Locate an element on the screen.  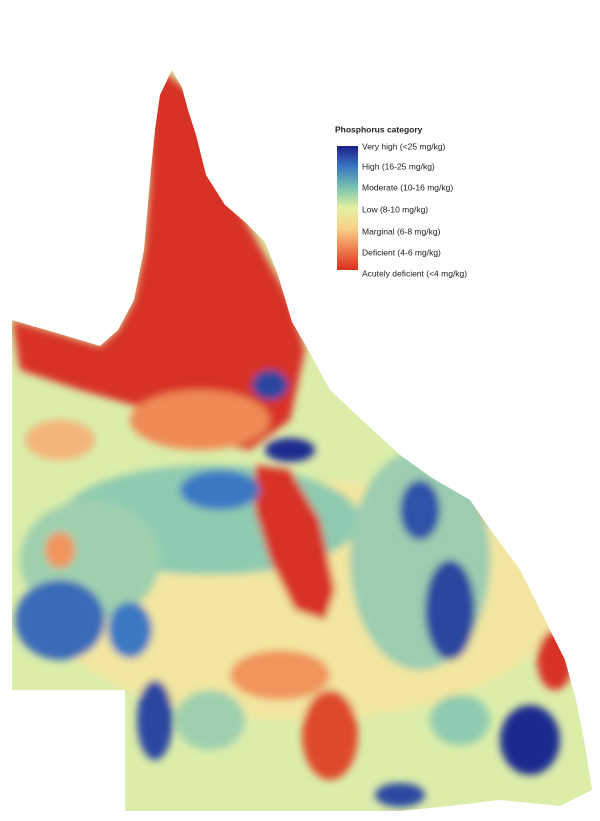
legend-label: Very high (<25 mg/kg) is located at coordinates (404, 146).